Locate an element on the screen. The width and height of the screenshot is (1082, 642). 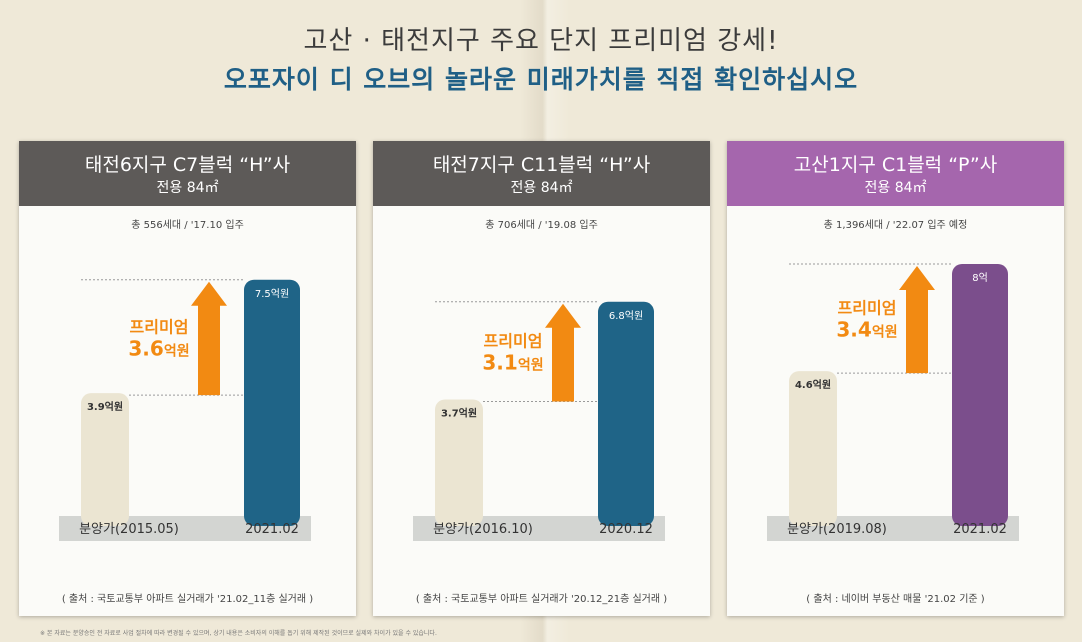
card-header: 태전7지구 C11블럭 “H”사 전용 84㎡ is located at coordinates (541, 173).